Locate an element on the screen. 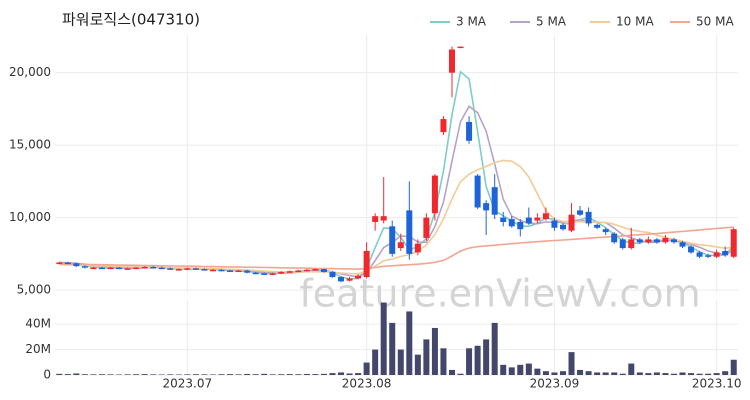 This screenshot has height=400, width=750. x-tick-label: 2023.10 is located at coordinates (717, 384).